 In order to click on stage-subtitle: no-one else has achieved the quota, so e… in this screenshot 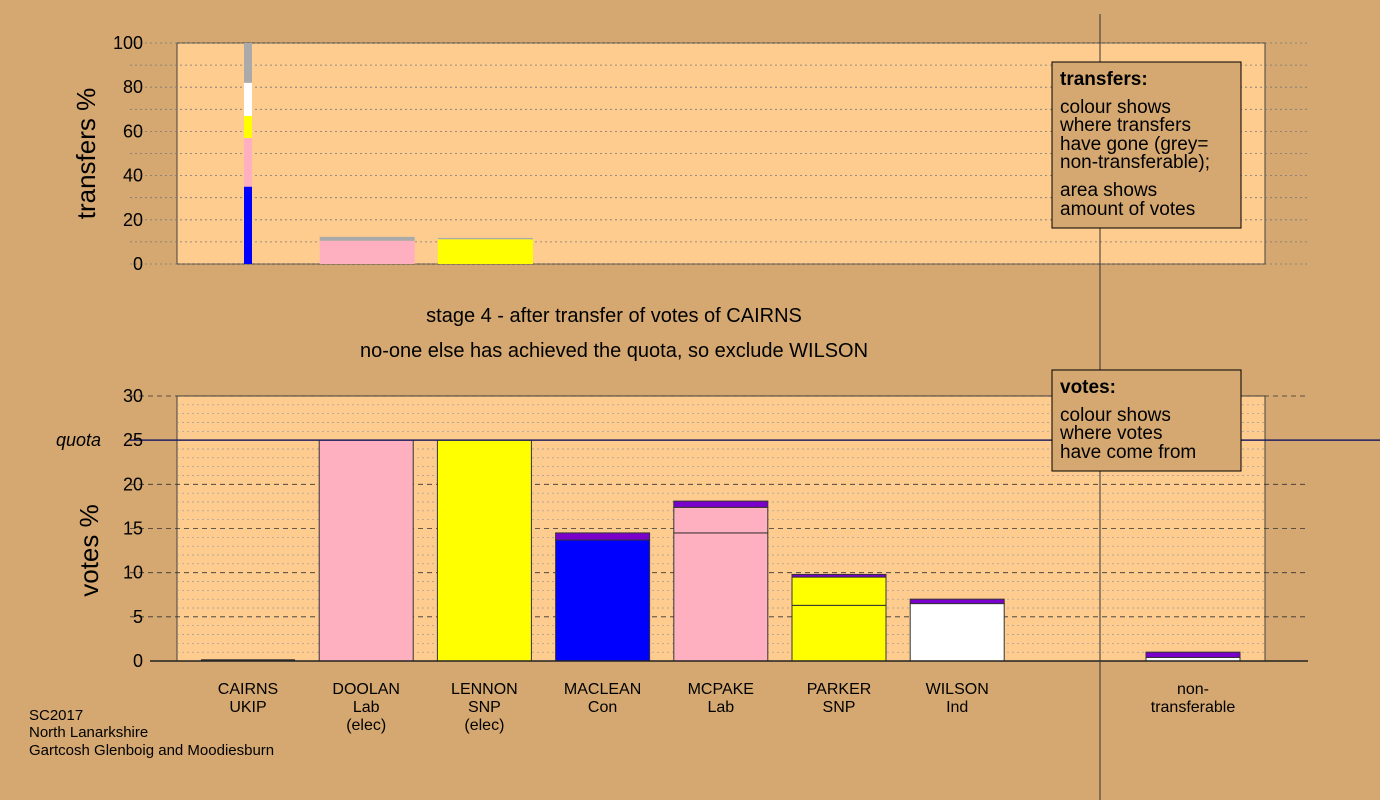, I will do `click(614, 351)`.